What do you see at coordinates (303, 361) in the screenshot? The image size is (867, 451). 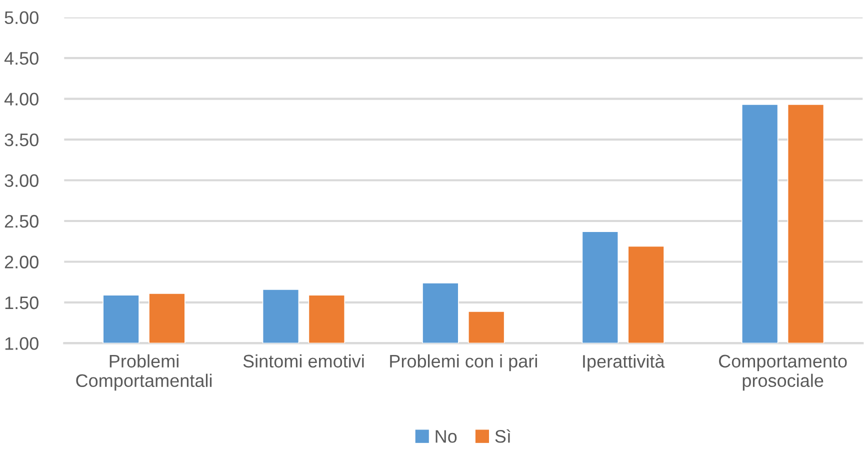 I see `x-tick-label: Sintomi emotivi` at bounding box center [303, 361].